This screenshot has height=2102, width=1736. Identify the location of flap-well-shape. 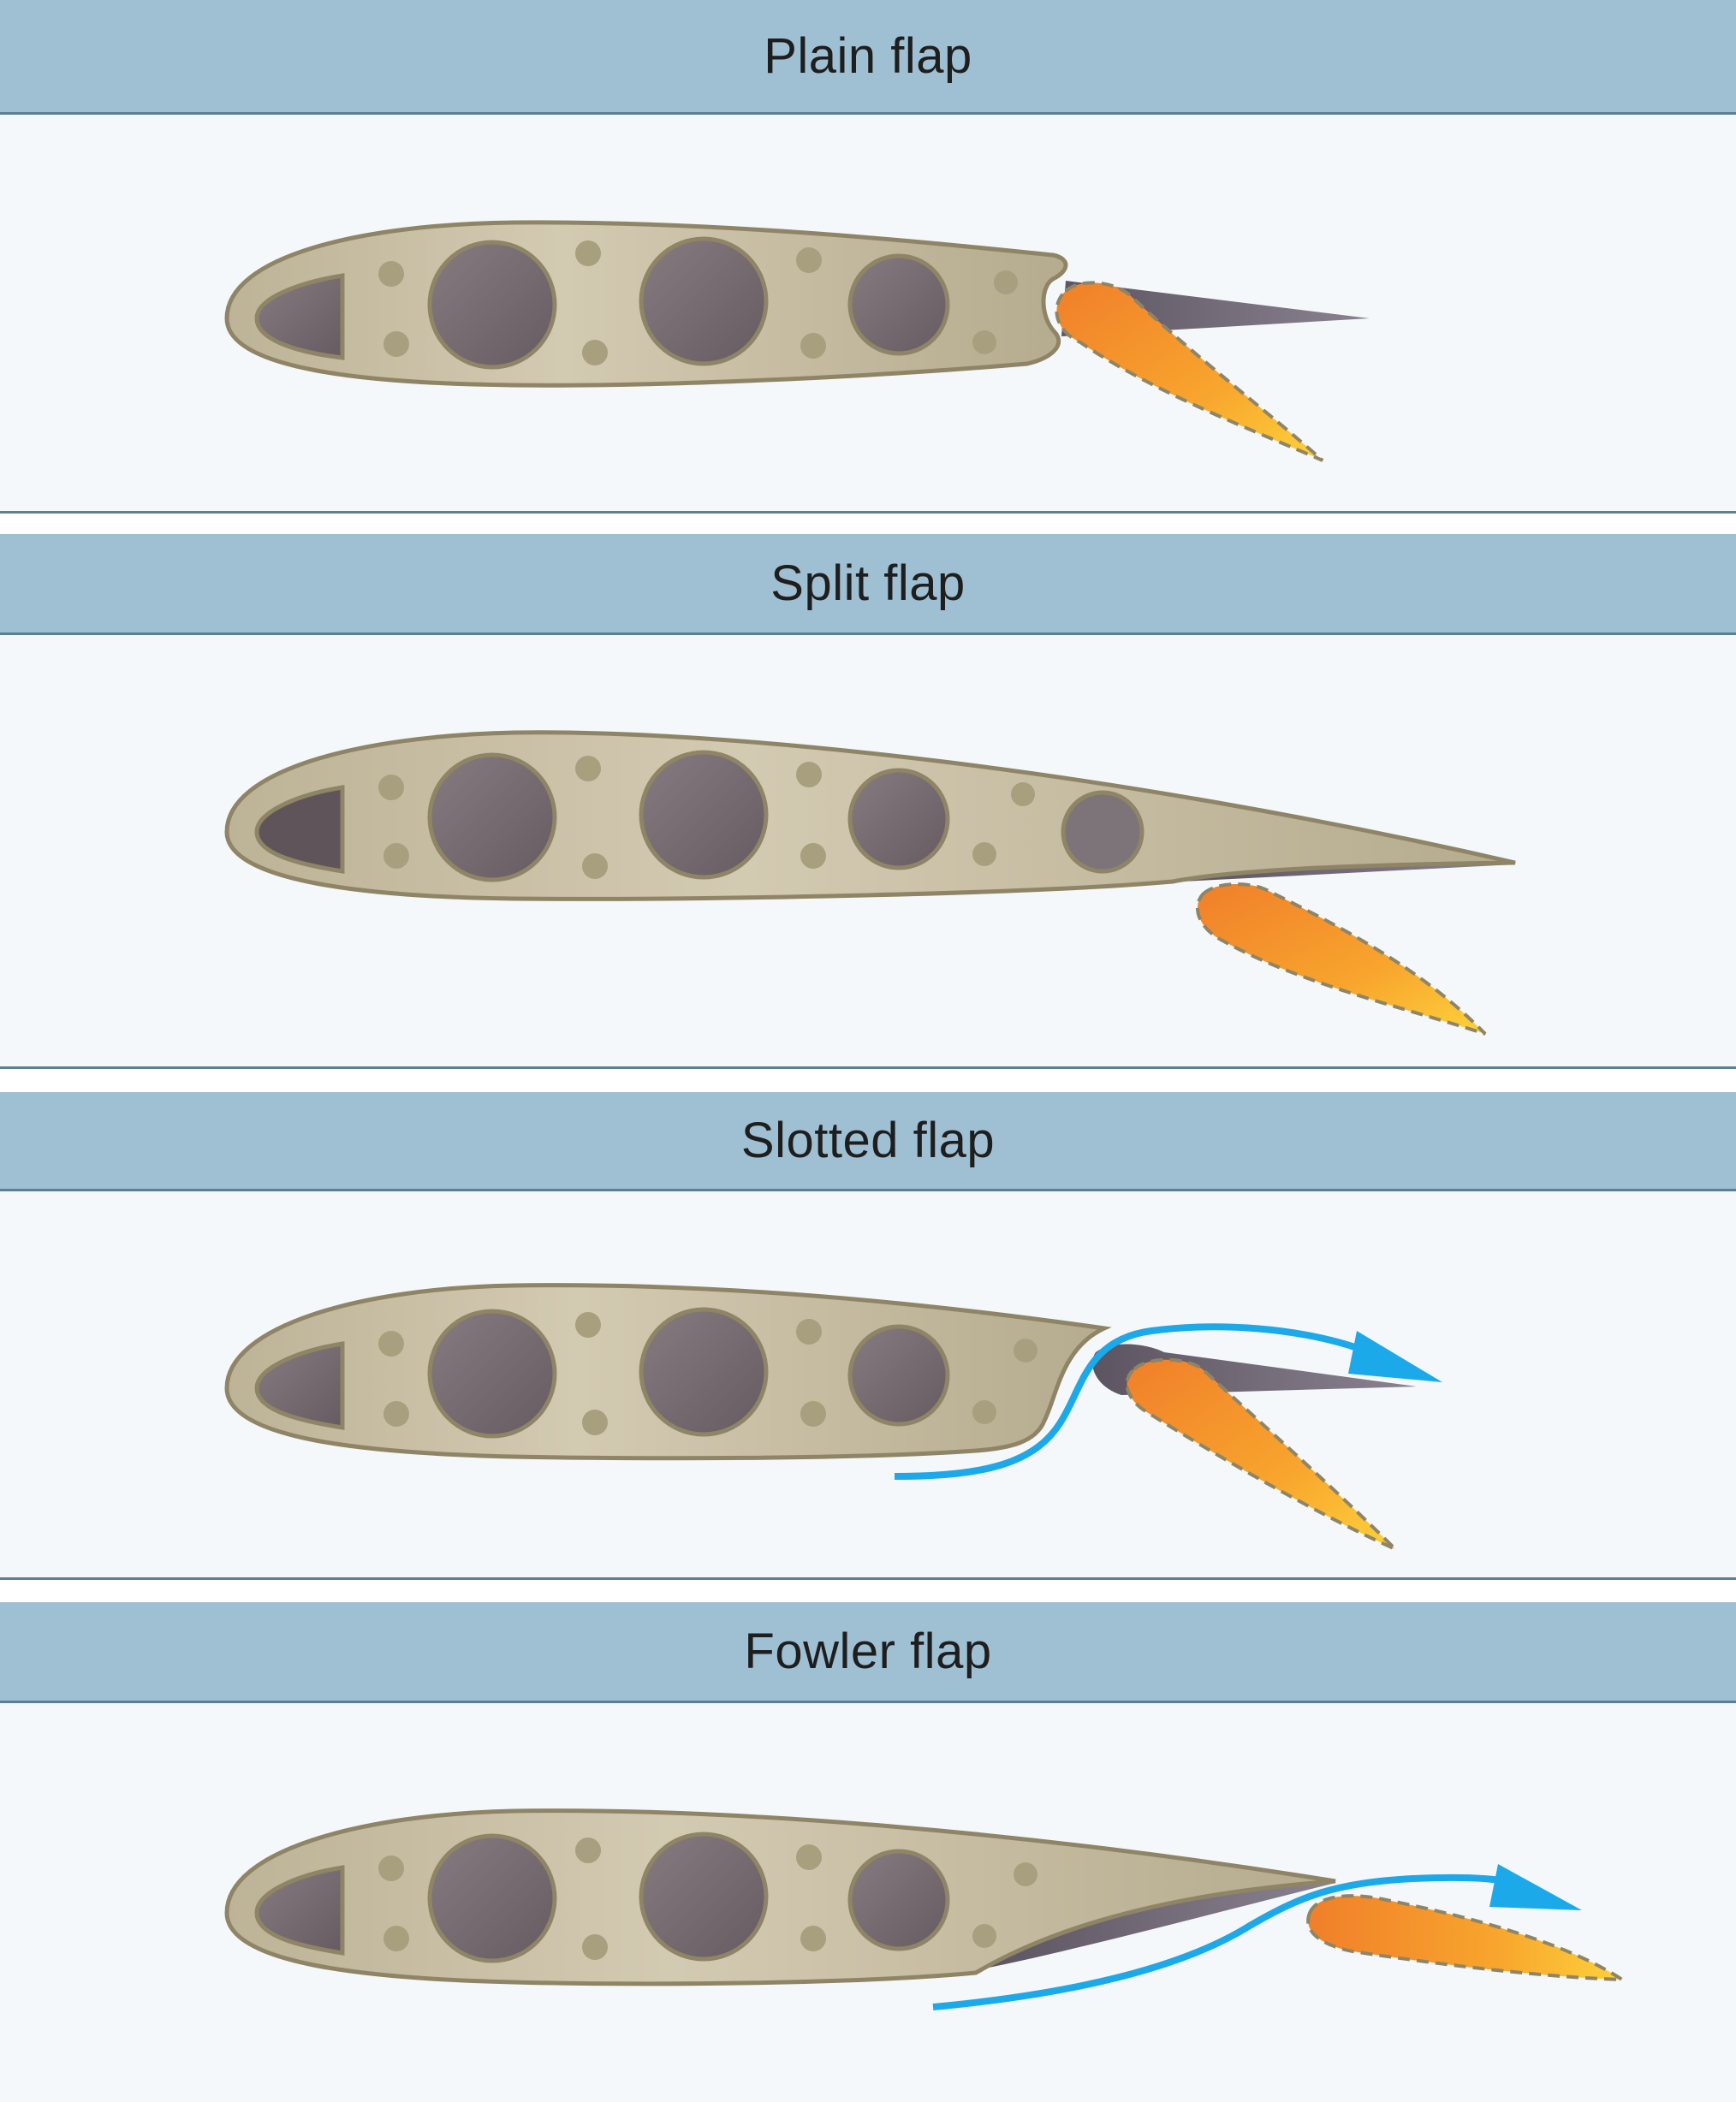
(1160, 1926).